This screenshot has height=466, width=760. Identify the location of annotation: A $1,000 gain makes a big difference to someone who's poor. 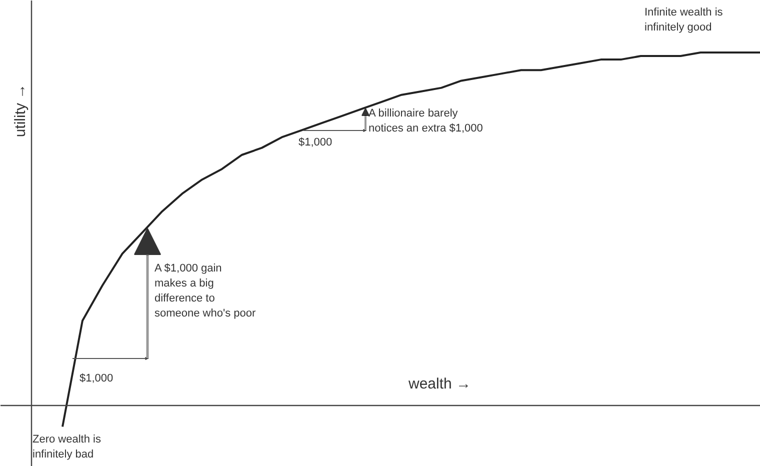
(205, 291).